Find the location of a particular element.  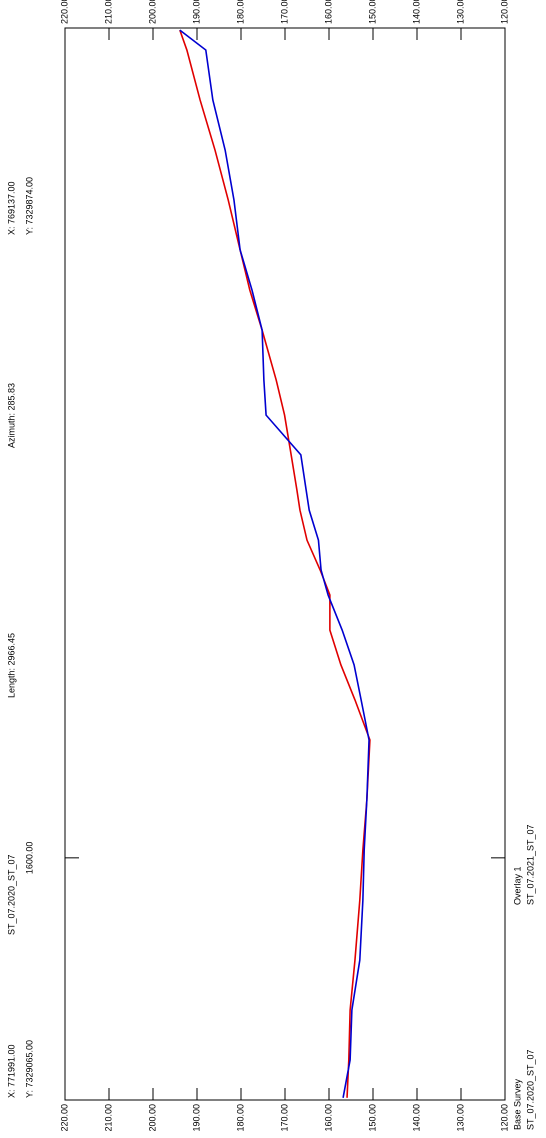

section-name: ST_07.2020_ST_07 is located at coordinates (11, 894).